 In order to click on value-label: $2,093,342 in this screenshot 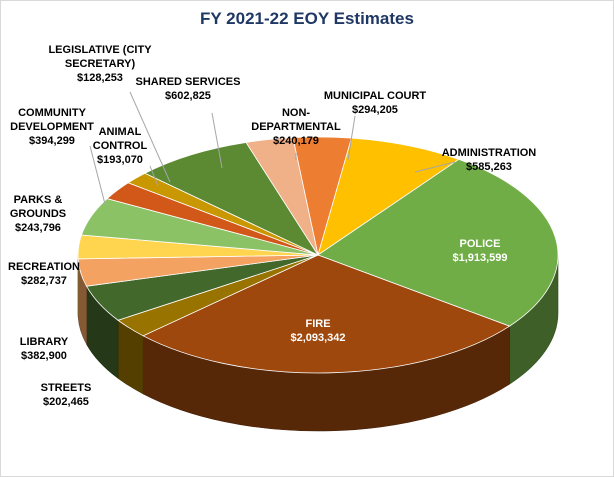, I will do `click(317, 338)`.